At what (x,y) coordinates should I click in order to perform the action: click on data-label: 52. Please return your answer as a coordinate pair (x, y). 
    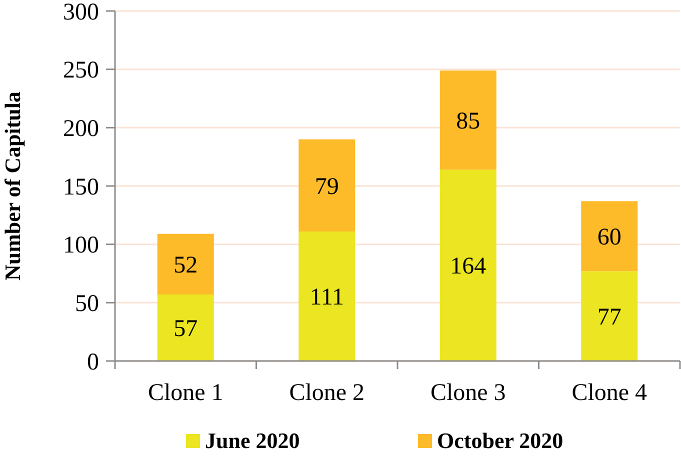
    Looking at the image, I should click on (186, 265).